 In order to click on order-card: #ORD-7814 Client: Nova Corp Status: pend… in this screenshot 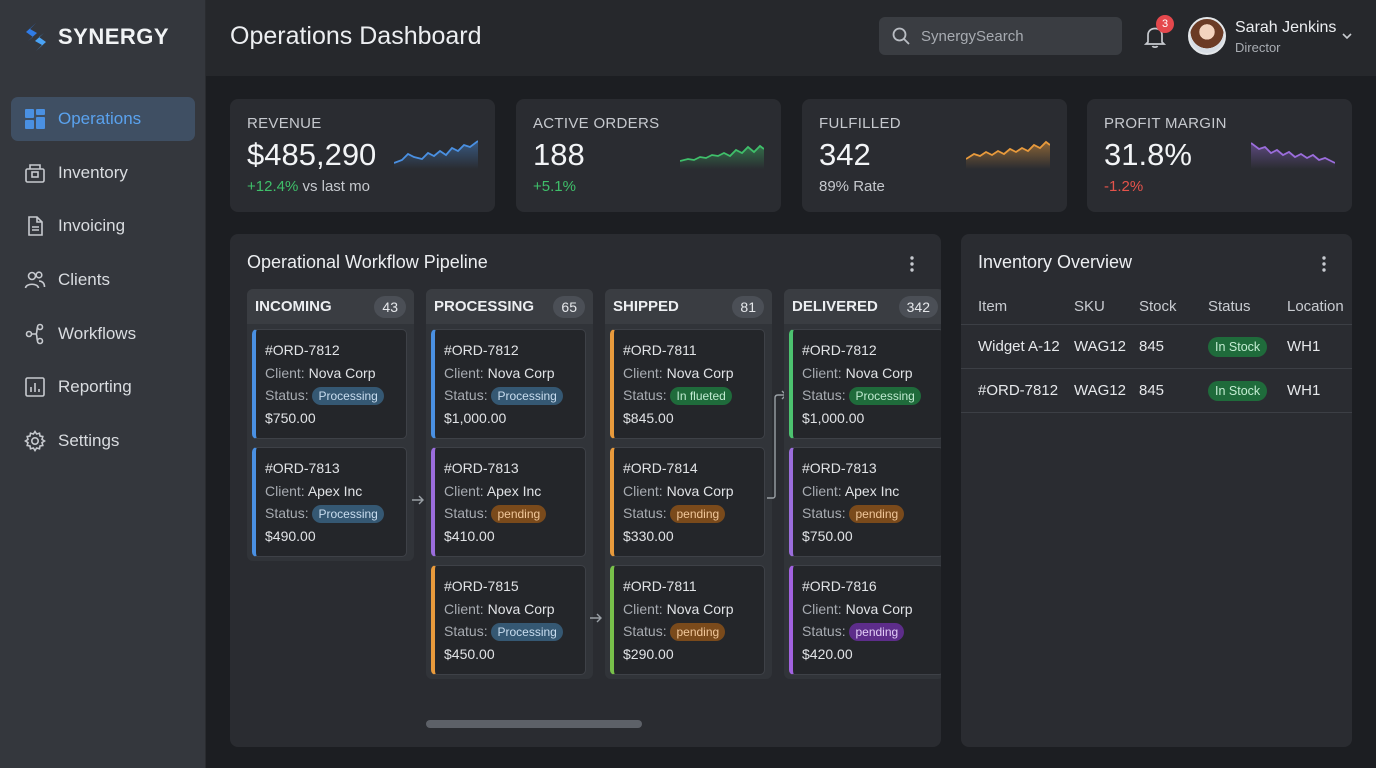, I will do `click(687, 502)`.